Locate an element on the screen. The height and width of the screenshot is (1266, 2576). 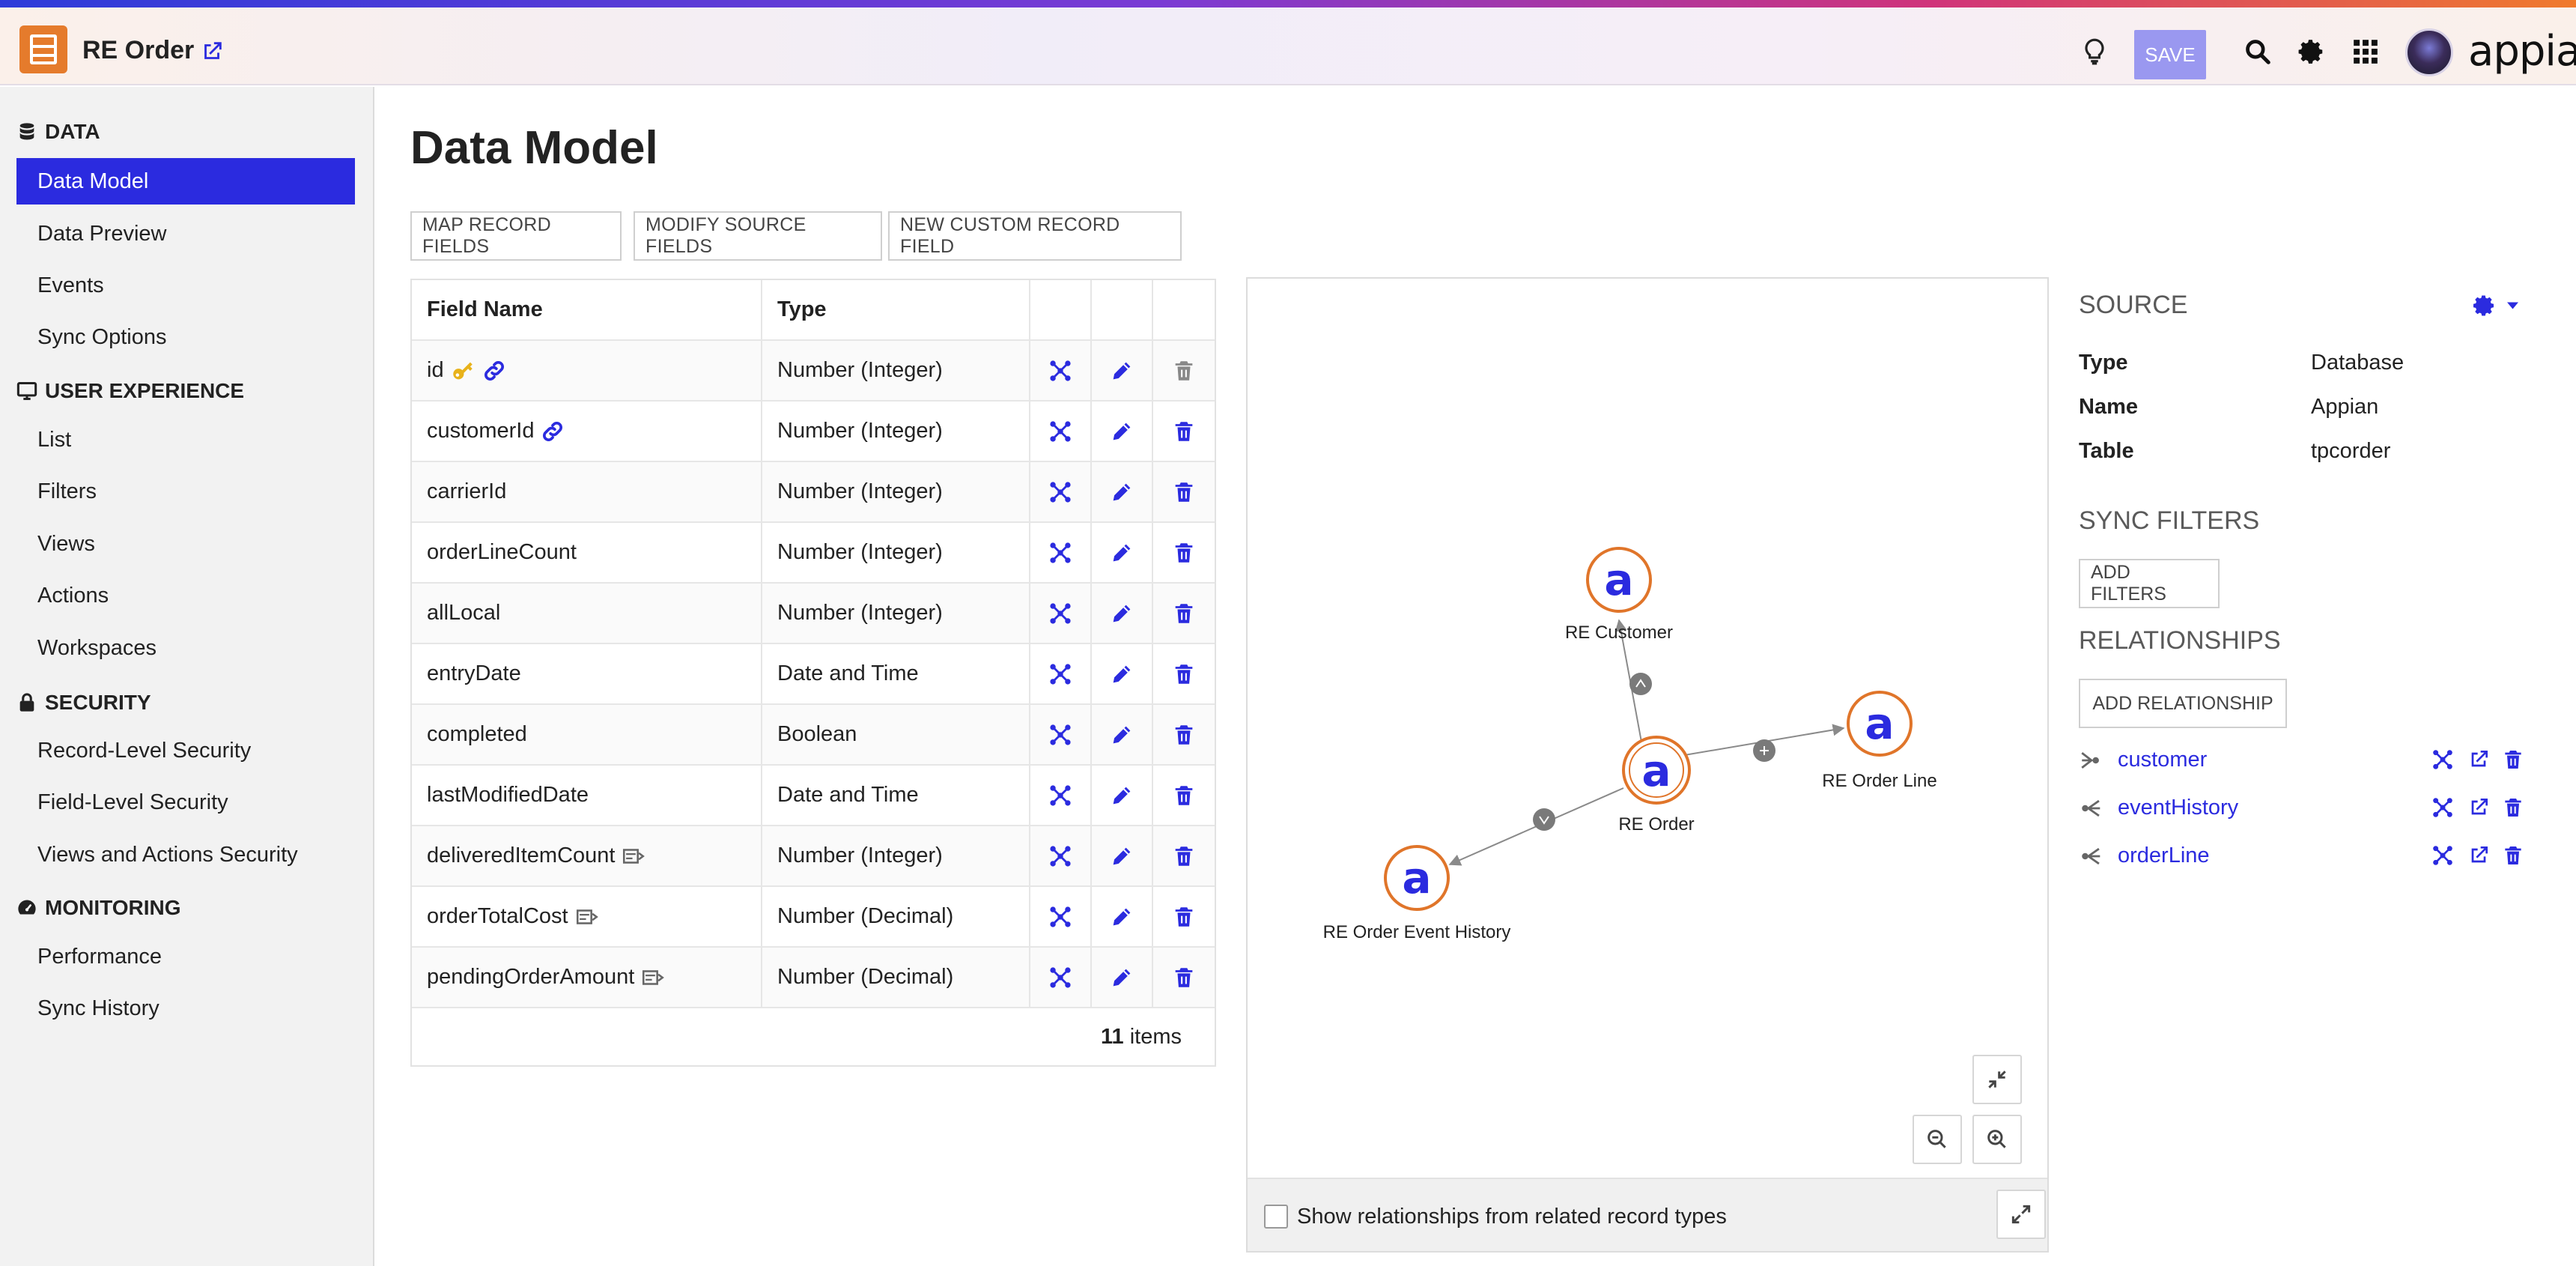
node-re-order-line: a RE Order Line is located at coordinates (1879, 741).